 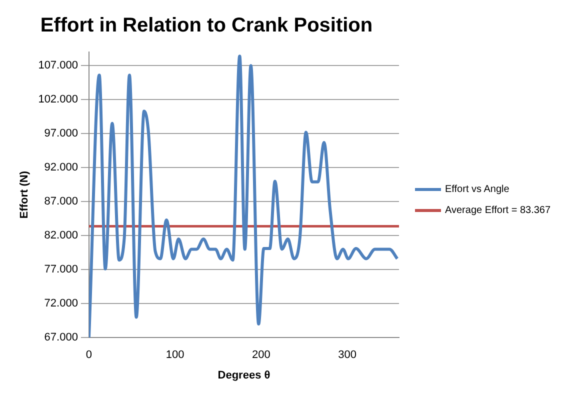 I want to click on y-tick-label: 97.000, so click(x=61, y=134).